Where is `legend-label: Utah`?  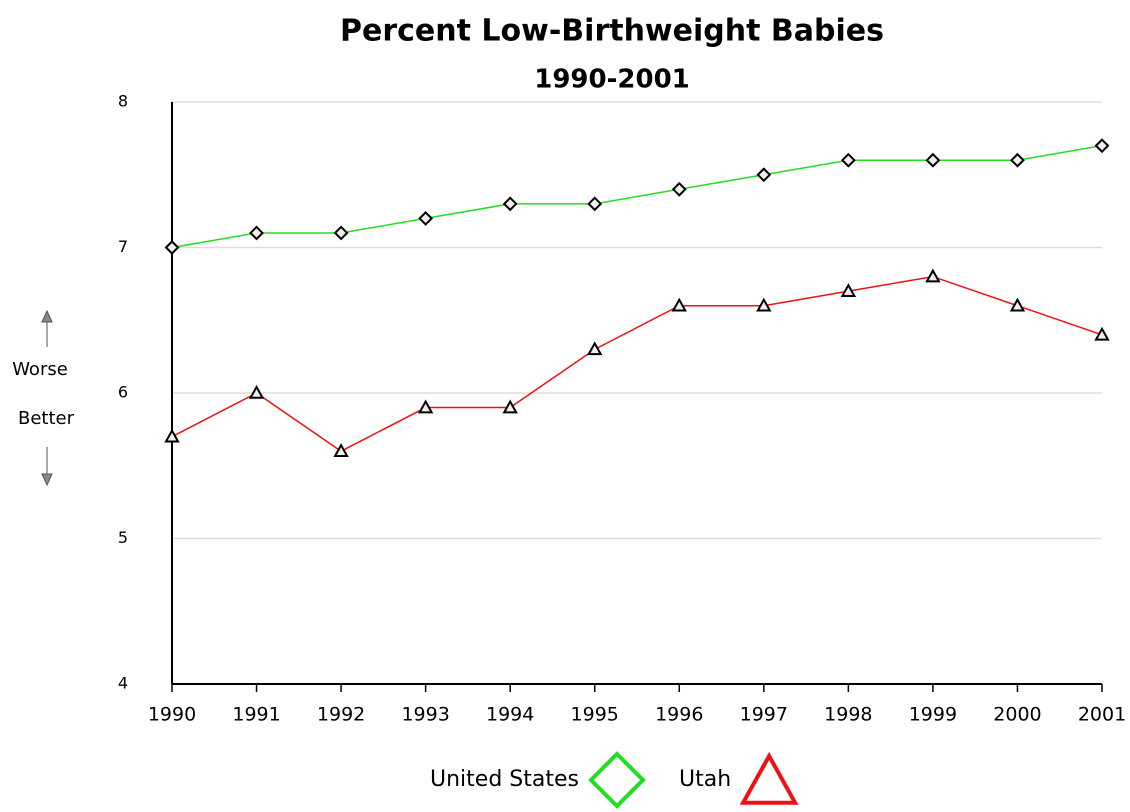
legend-label: Utah is located at coordinates (705, 779).